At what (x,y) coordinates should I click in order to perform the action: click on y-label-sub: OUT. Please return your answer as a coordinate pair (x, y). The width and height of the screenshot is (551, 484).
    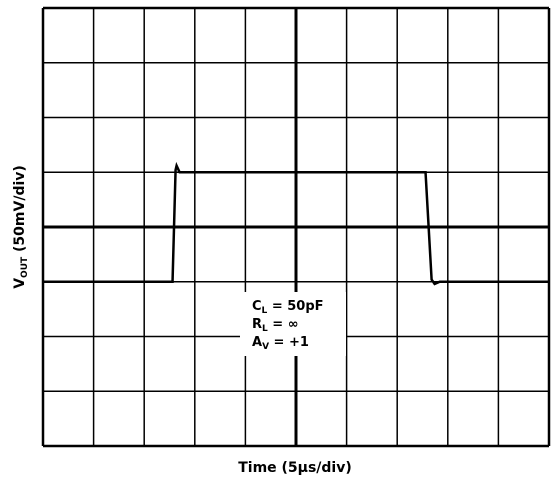
    Looking at the image, I should click on (25, 267).